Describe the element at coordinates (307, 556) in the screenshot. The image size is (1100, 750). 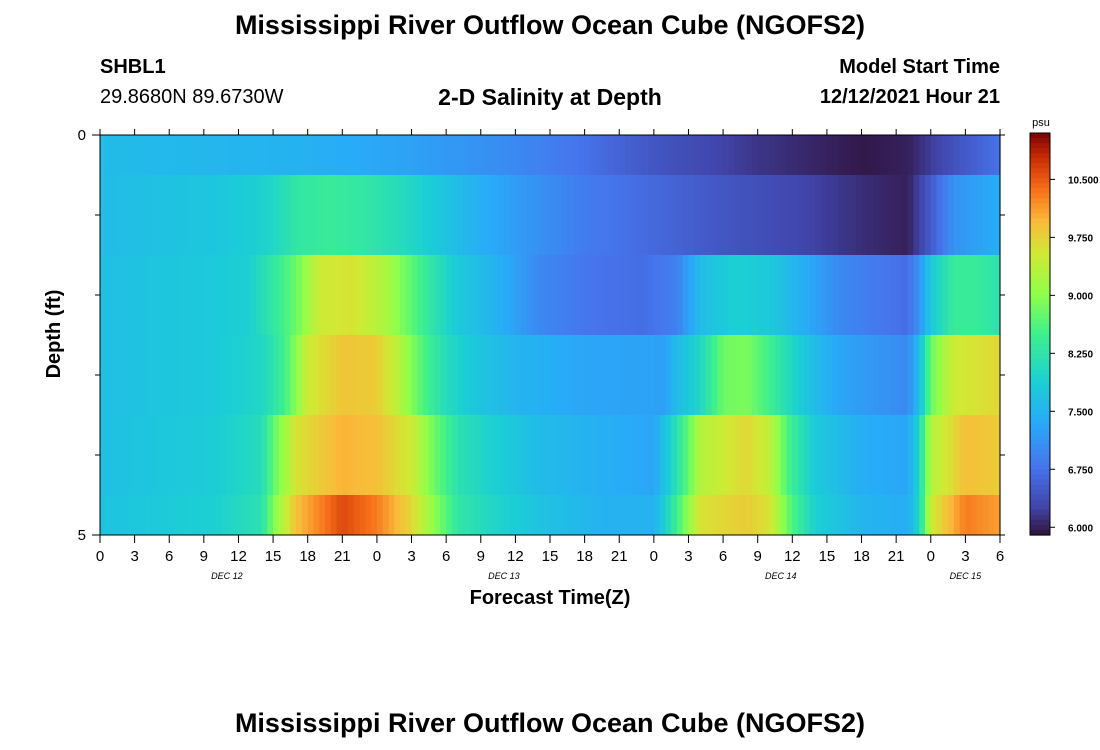
I see `x-tick-label: 18` at that location.